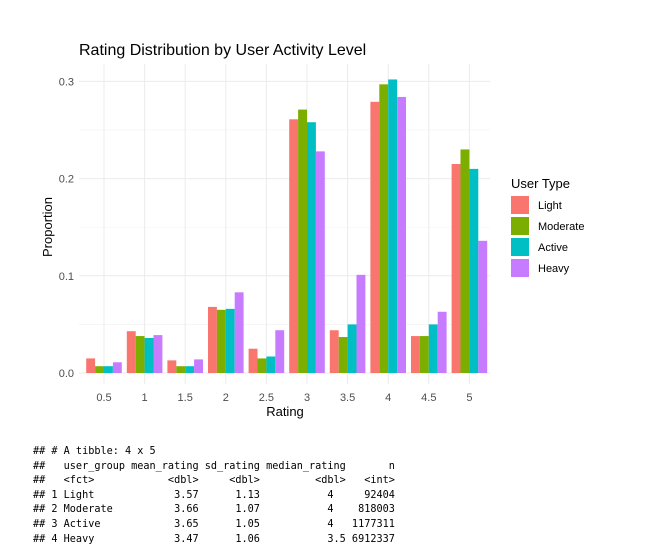 Image resolution: width=657 pixels, height=554 pixels. I want to click on bar-light-4.5, so click(415, 354).